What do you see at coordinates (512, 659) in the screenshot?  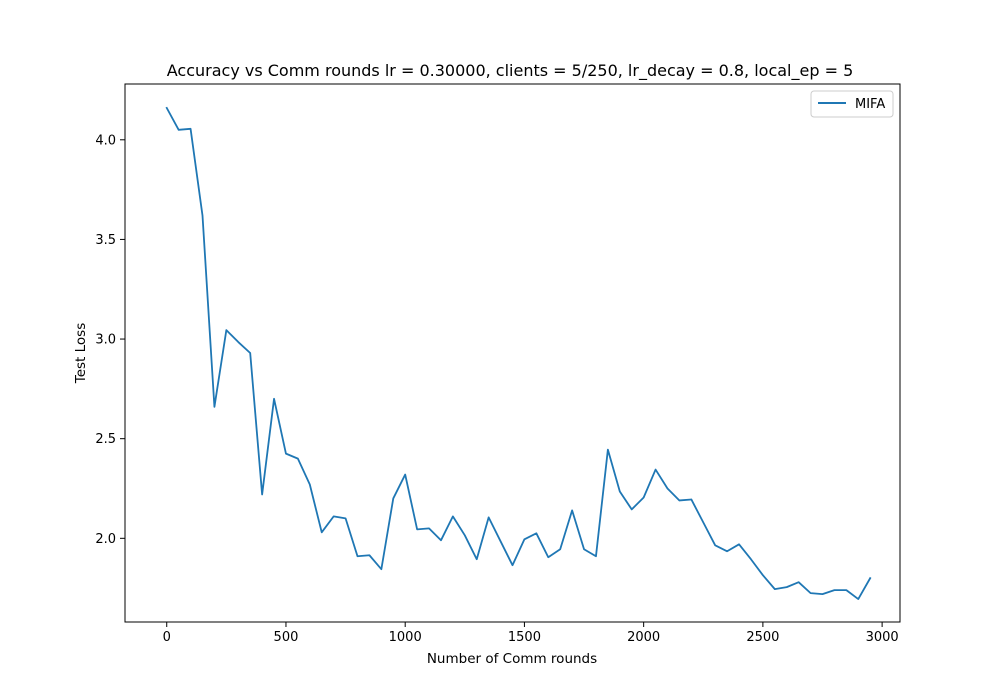 I see `x-axis-label: Number of Comm rounds` at bounding box center [512, 659].